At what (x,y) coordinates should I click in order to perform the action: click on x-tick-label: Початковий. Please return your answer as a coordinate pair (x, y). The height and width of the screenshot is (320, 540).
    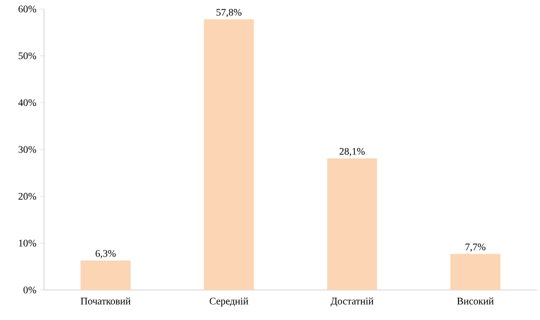
    Looking at the image, I should click on (105, 301).